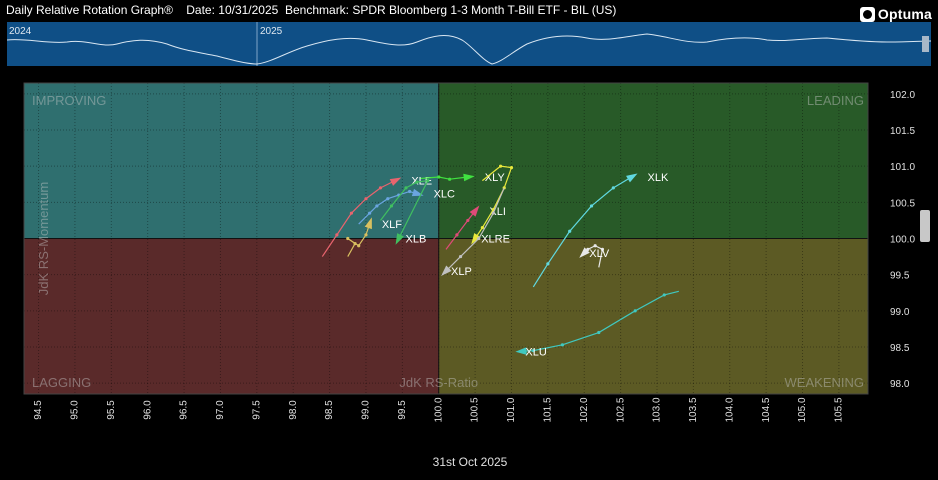 The height and width of the screenshot is (480, 938). I want to click on x-tick-label: 103.5, so click(693, 409).